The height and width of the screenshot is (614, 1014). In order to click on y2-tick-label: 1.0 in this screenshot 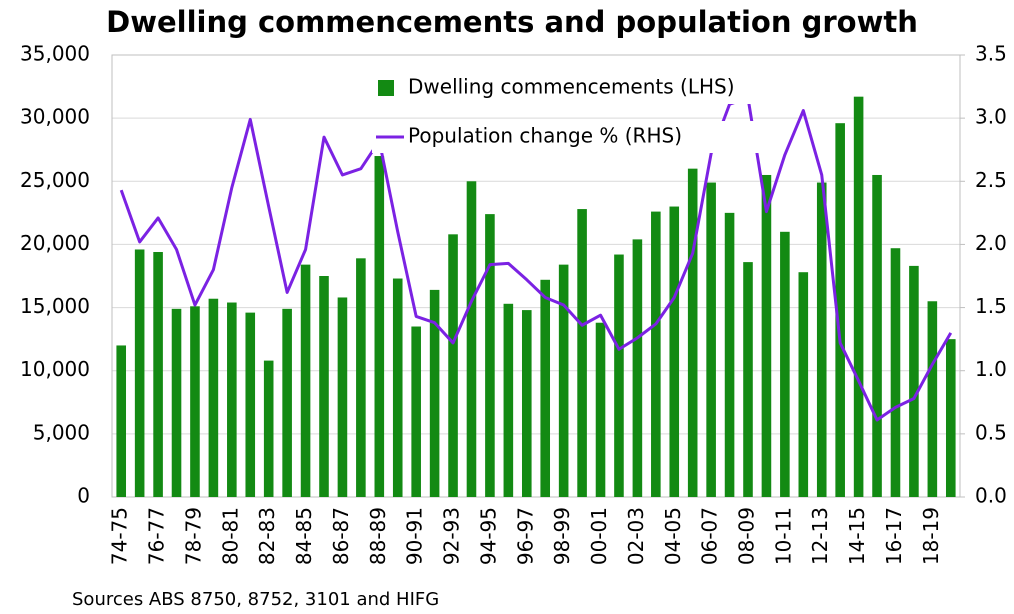, I will do `click(991, 369)`.